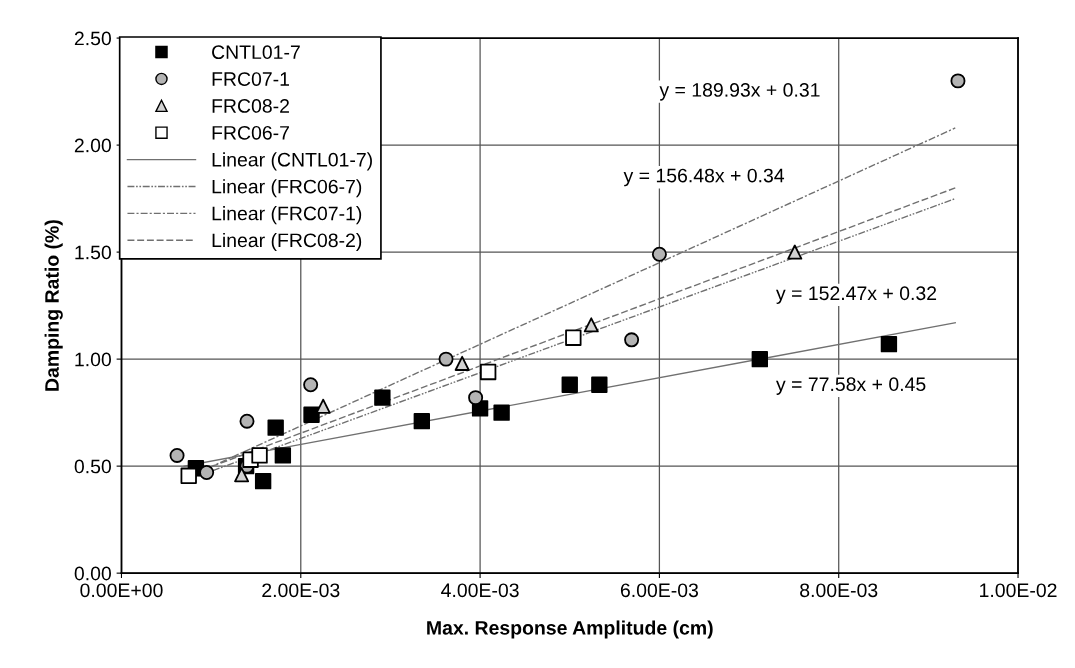 The image size is (1075, 668). Describe the element at coordinates (287, 242) in the screenshot. I see `legend-label: Linear (FRC08-2)` at that location.